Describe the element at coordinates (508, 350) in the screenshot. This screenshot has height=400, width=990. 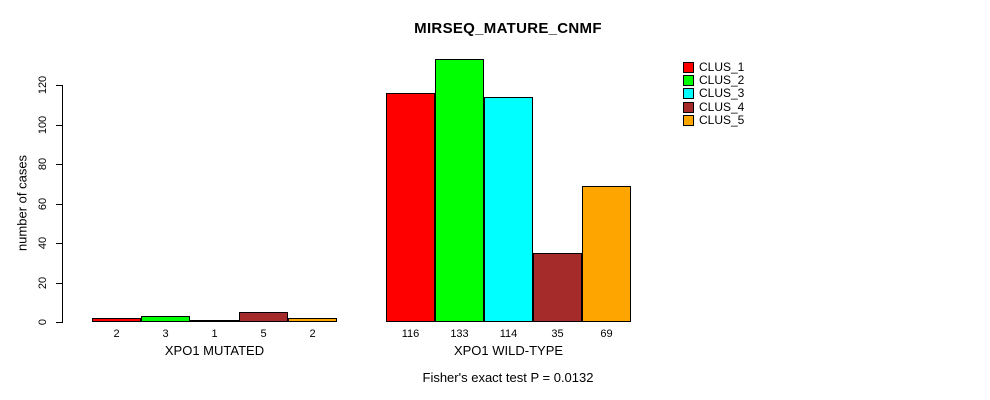
I see `x-group-label: XPO1 WILD-TYPE` at that location.